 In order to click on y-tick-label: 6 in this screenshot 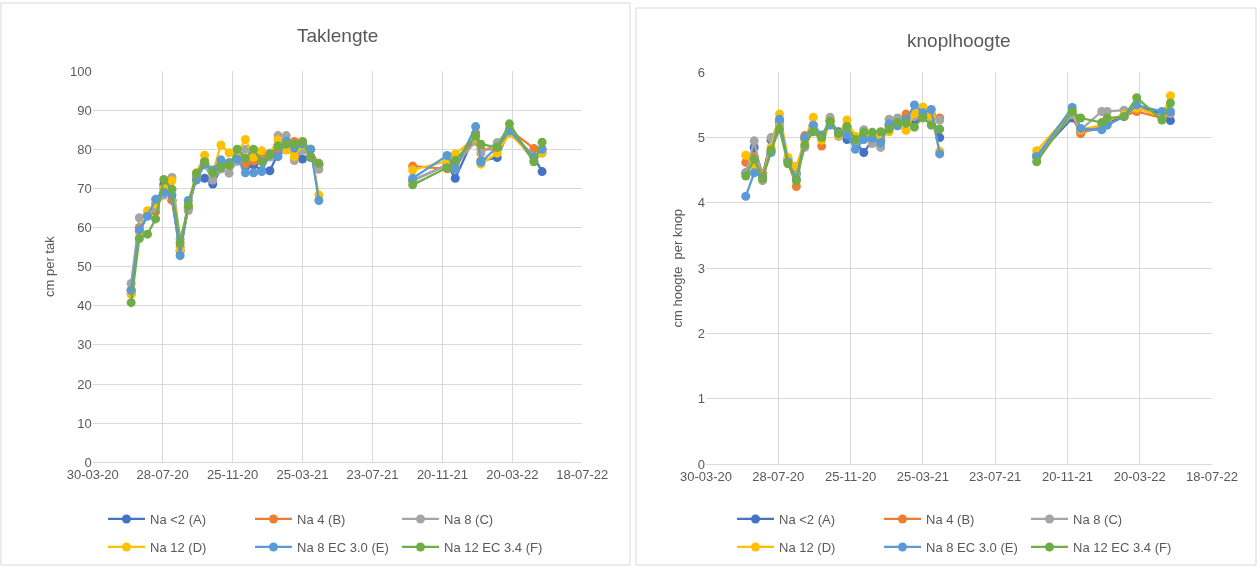, I will do `click(701, 72)`.